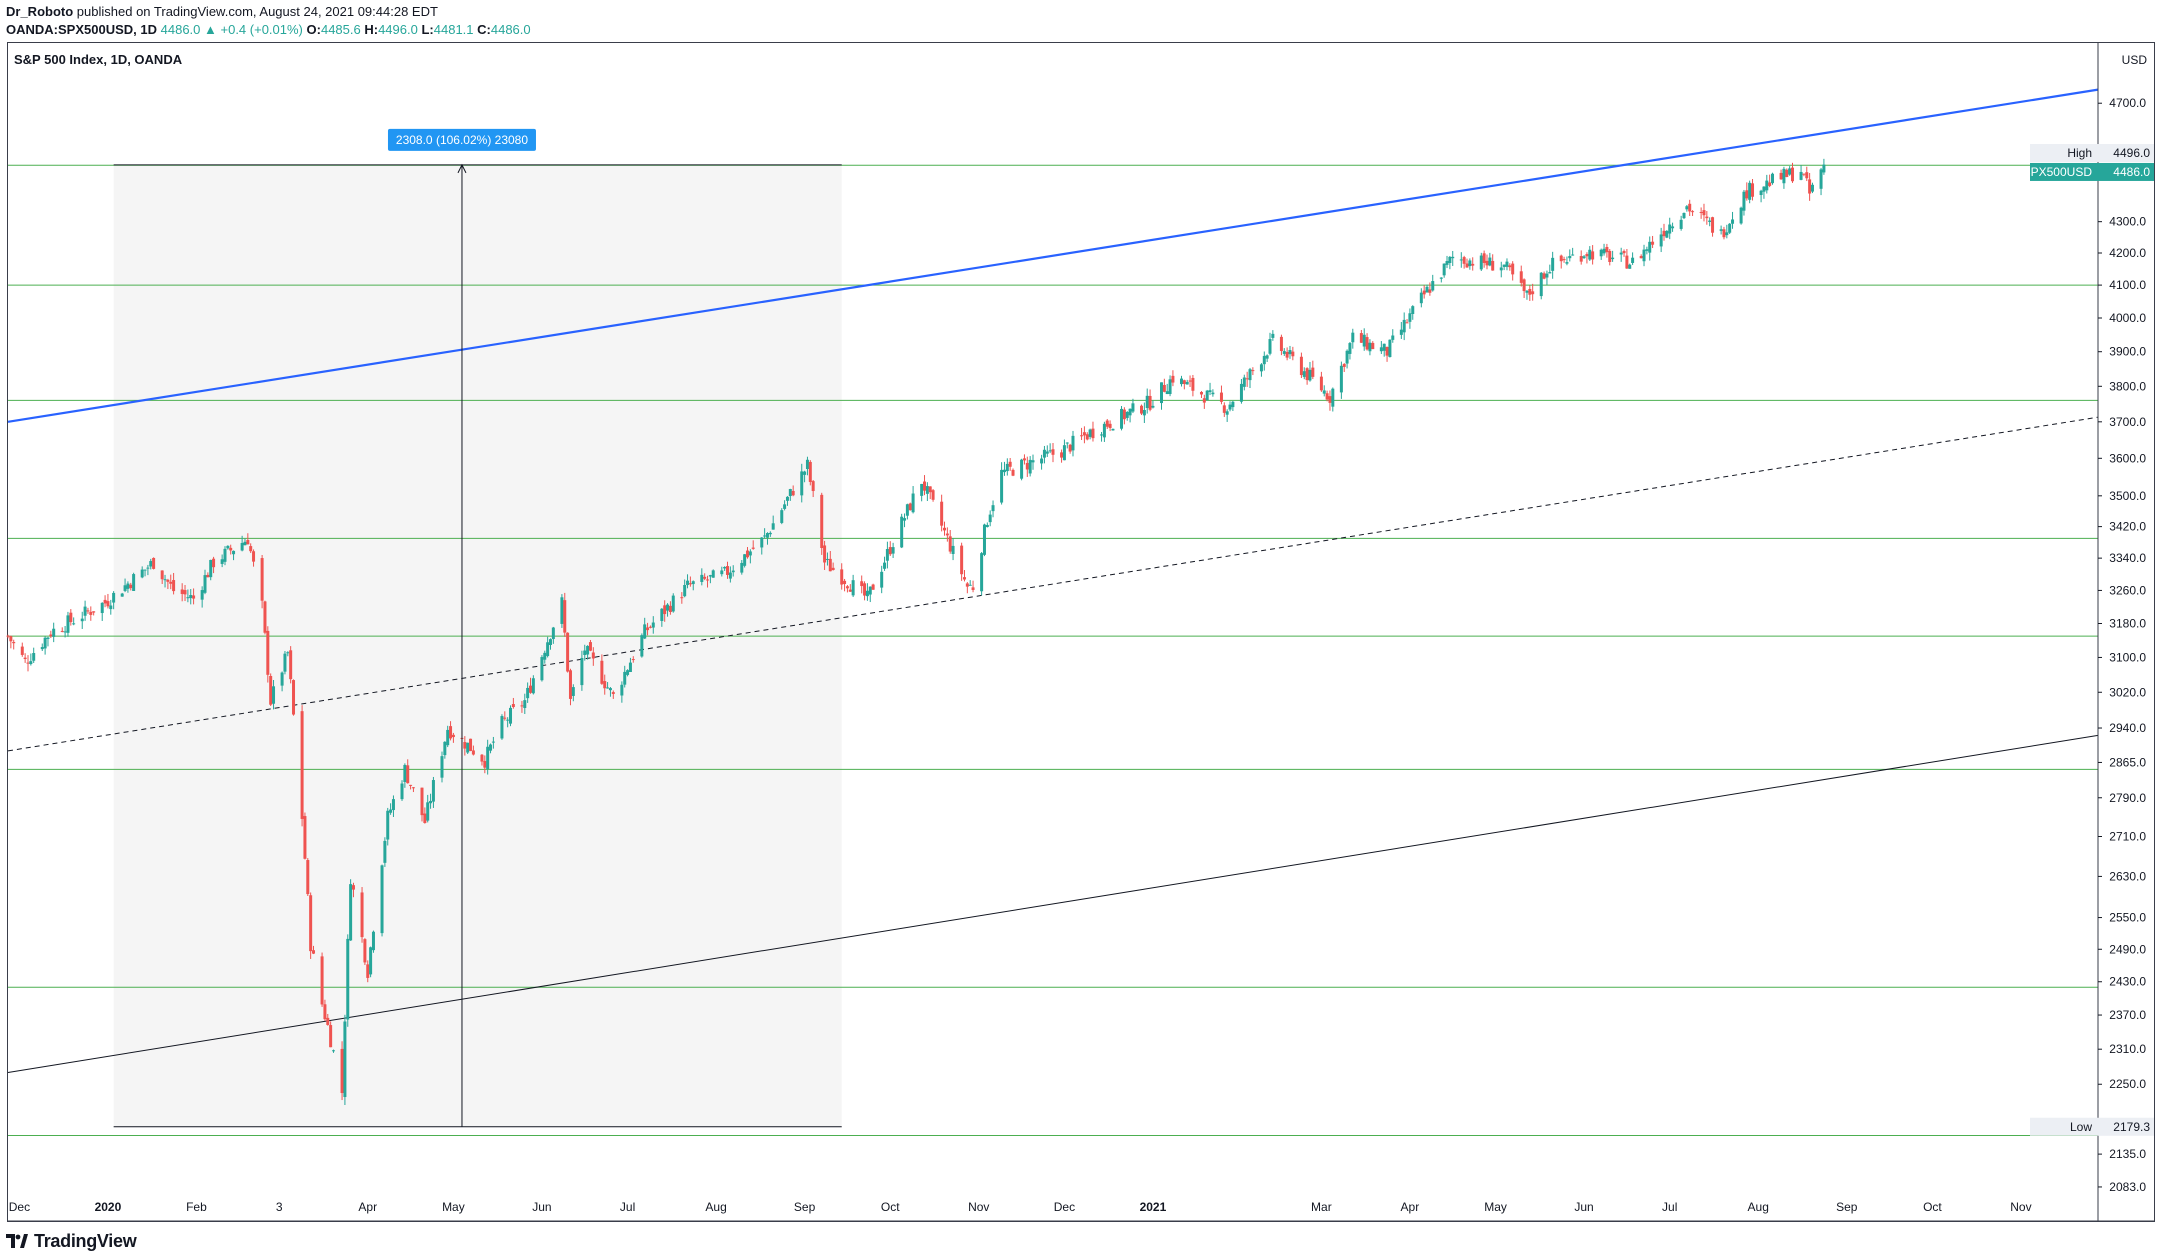  I want to click on price-tick-label: 3800.0, so click(2127, 386).